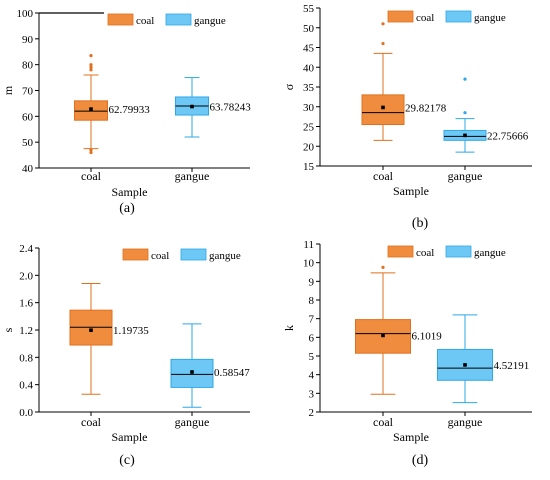 Image resolution: width=550 pixels, height=480 pixels. Describe the element at coordinates (130, 110) in the screenshot. I see `mean-value-label: 62.79933` at that location.